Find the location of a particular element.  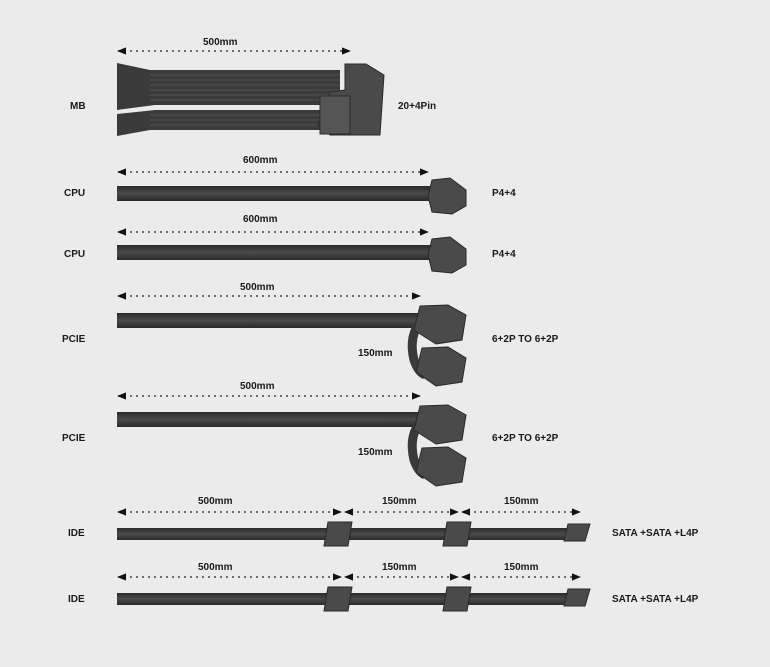

cable-cpu-1: CPU 600mm P4+4 is located at coordinates (290, 185).